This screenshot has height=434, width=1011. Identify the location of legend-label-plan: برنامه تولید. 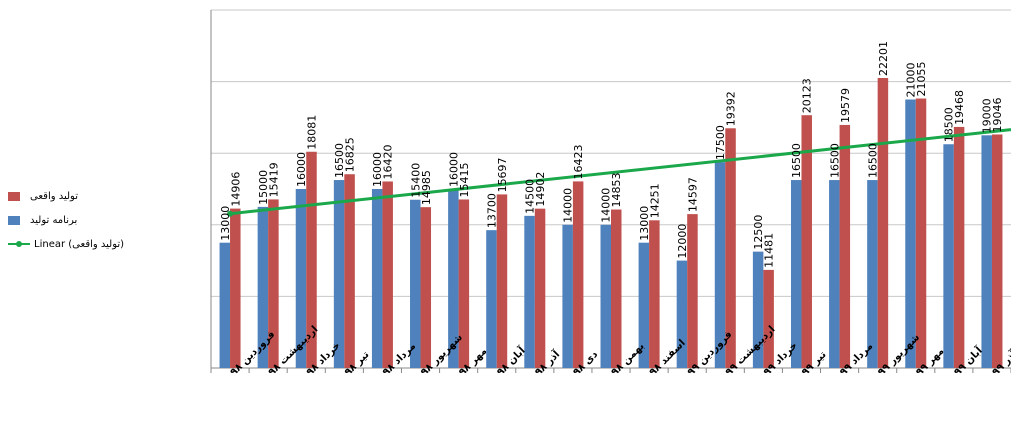
(54, 220).